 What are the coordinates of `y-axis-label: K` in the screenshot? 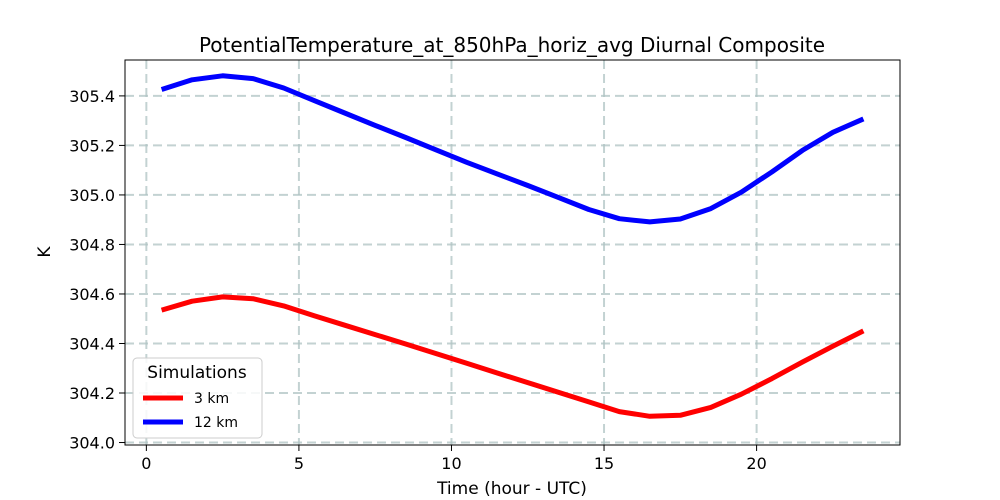 It's located at (45, 252).